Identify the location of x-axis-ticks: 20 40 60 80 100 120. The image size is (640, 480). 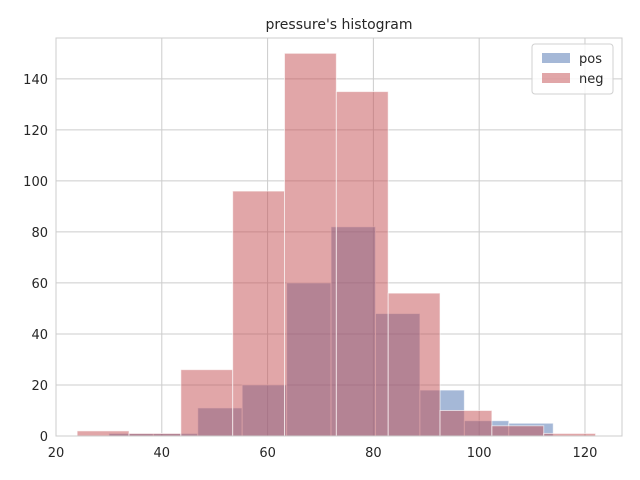
(323, 453).